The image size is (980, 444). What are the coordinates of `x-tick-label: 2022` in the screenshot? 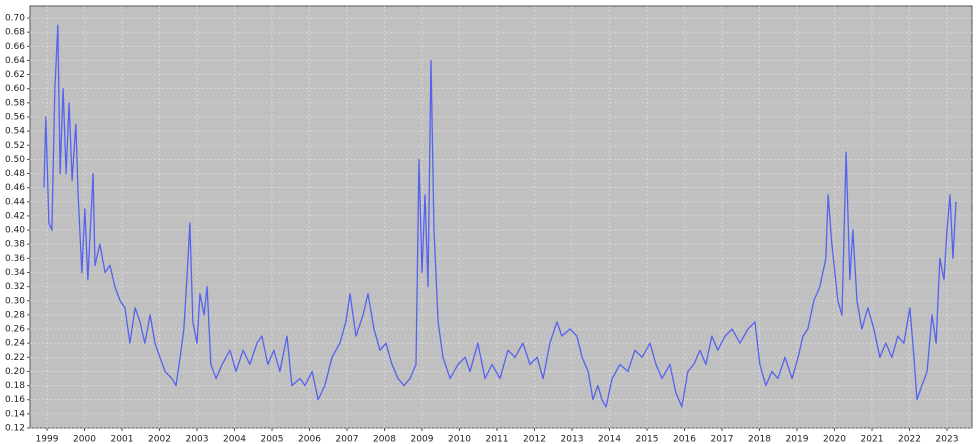 It's located at (909, 439).